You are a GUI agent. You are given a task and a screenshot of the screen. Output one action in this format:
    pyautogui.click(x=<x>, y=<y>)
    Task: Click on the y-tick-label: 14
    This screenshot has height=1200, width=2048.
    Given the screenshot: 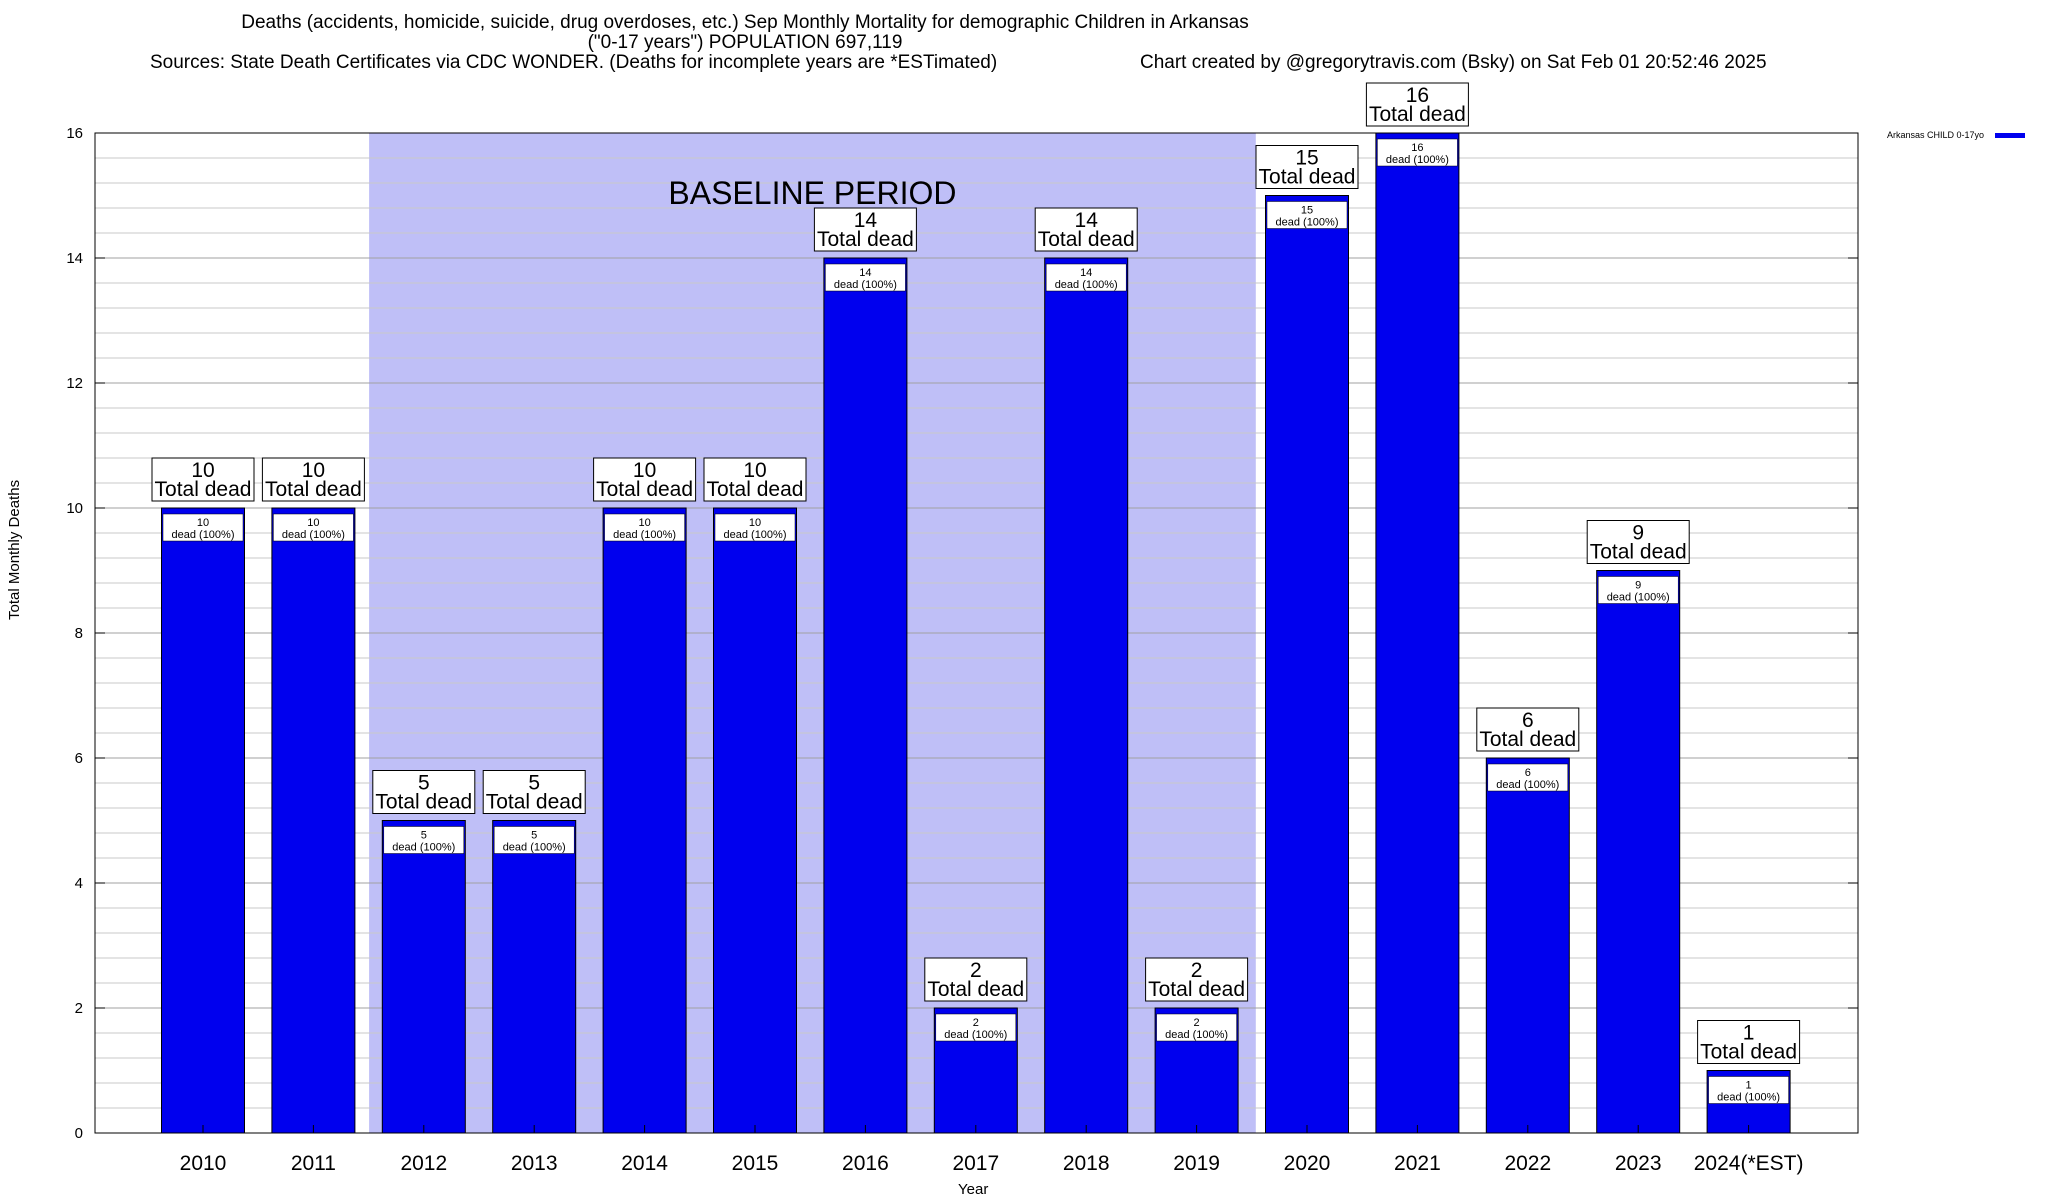 What is the action you would take?
    pyautogui.click(x=74, y=258)
    